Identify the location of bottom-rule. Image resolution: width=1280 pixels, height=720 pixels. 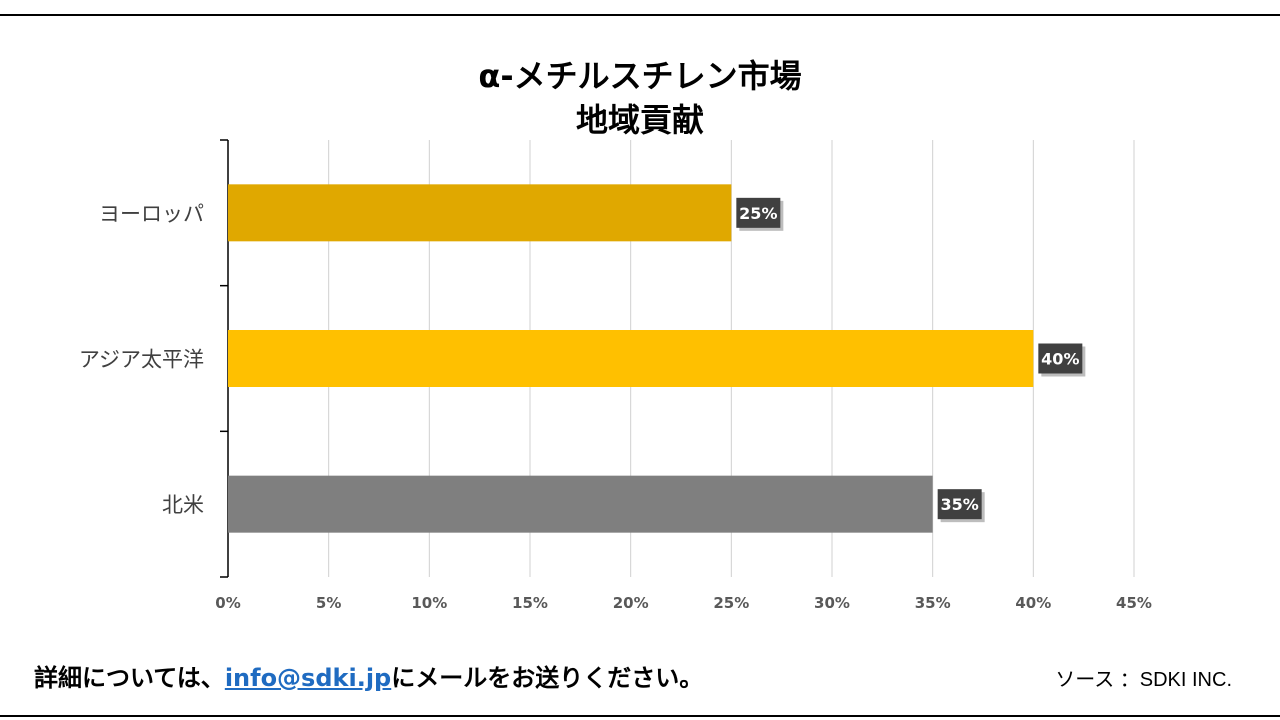
(640, 716).